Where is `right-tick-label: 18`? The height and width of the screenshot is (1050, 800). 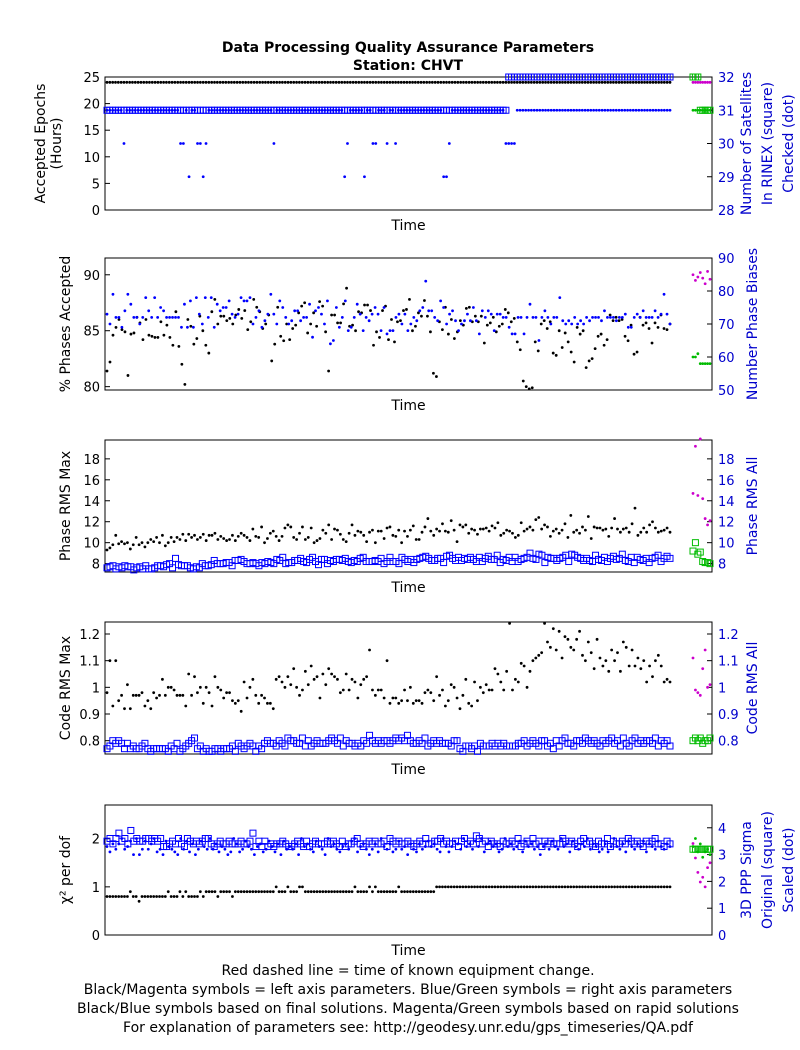
right-tick-label: 18 is located at coordinates (726, 460).